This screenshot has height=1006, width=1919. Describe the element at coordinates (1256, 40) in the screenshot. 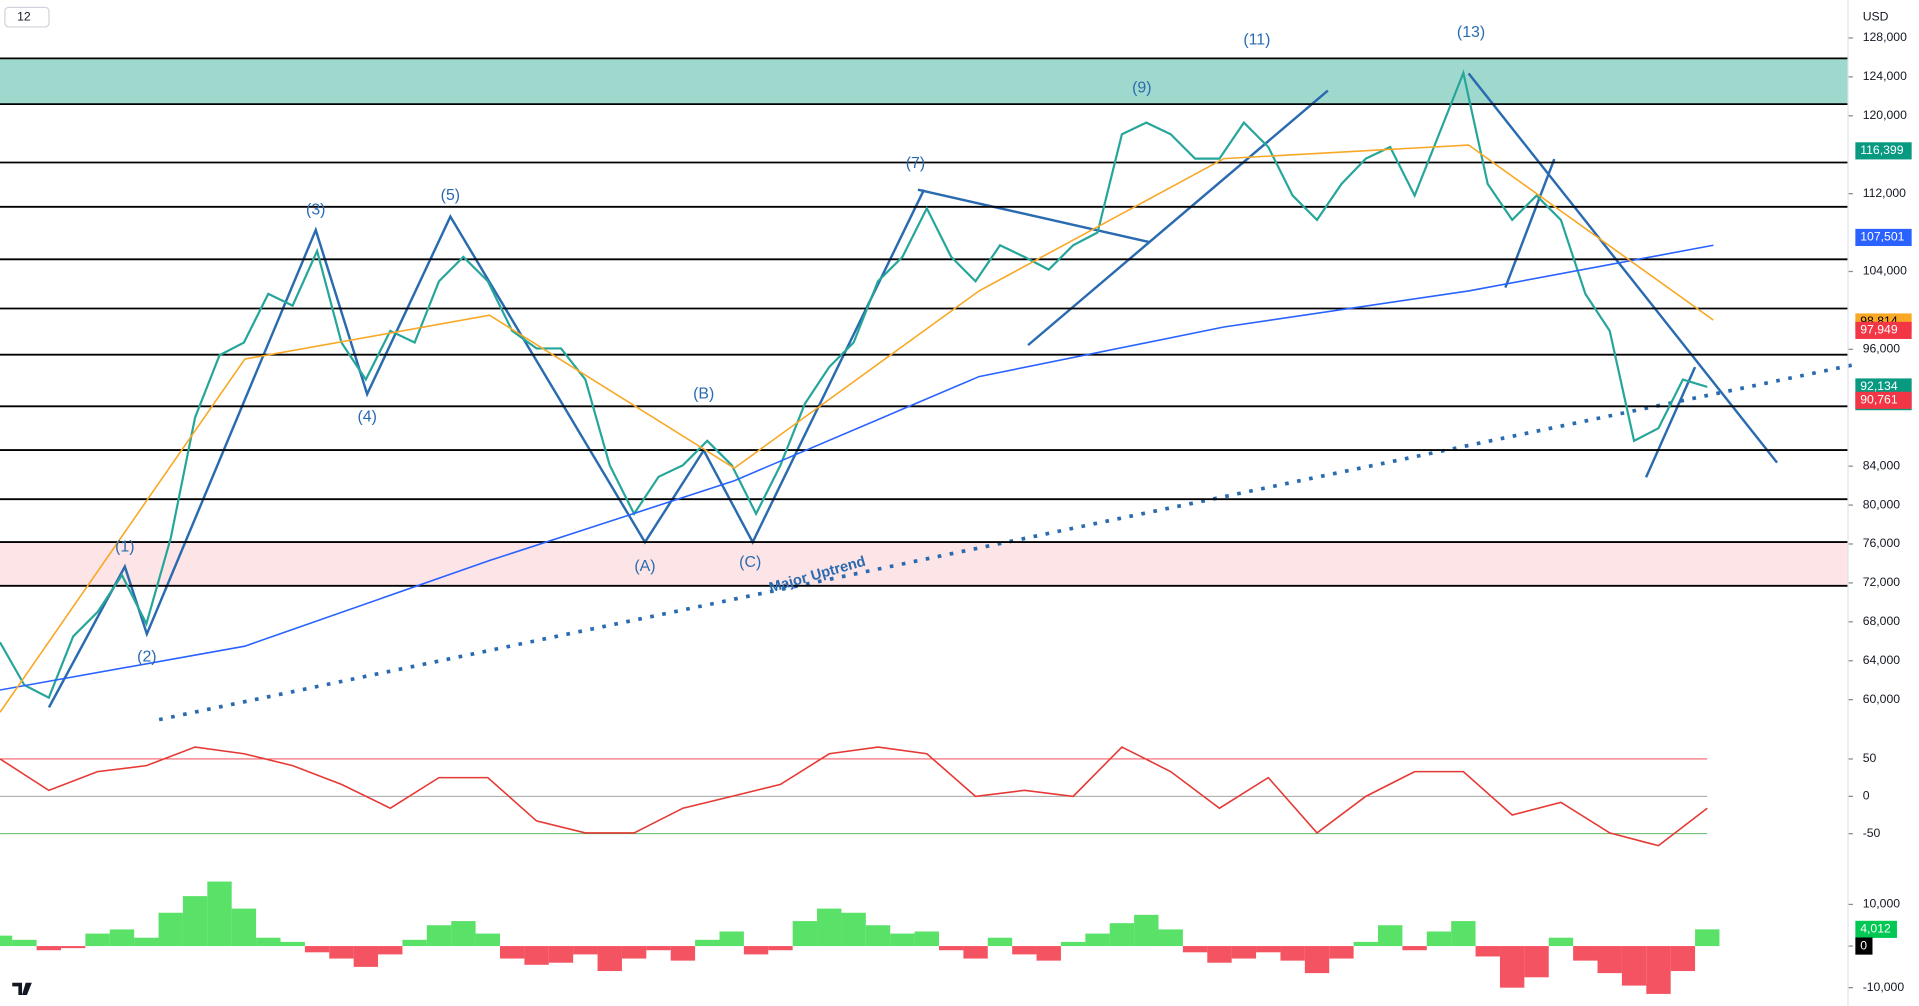

I see `wave-label: (11)` at that location.